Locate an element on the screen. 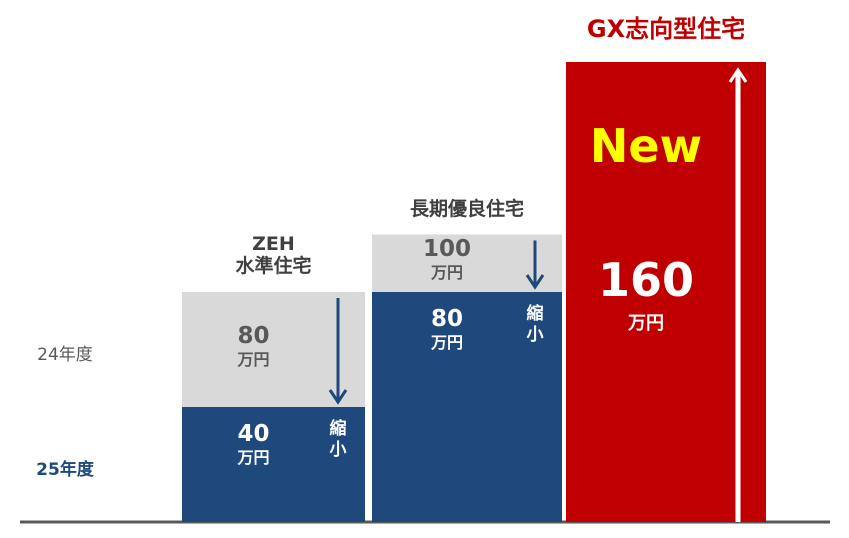 The width and height of the screenshot is (849, 538). value-label: 160 is located at coordinates (646, 280).